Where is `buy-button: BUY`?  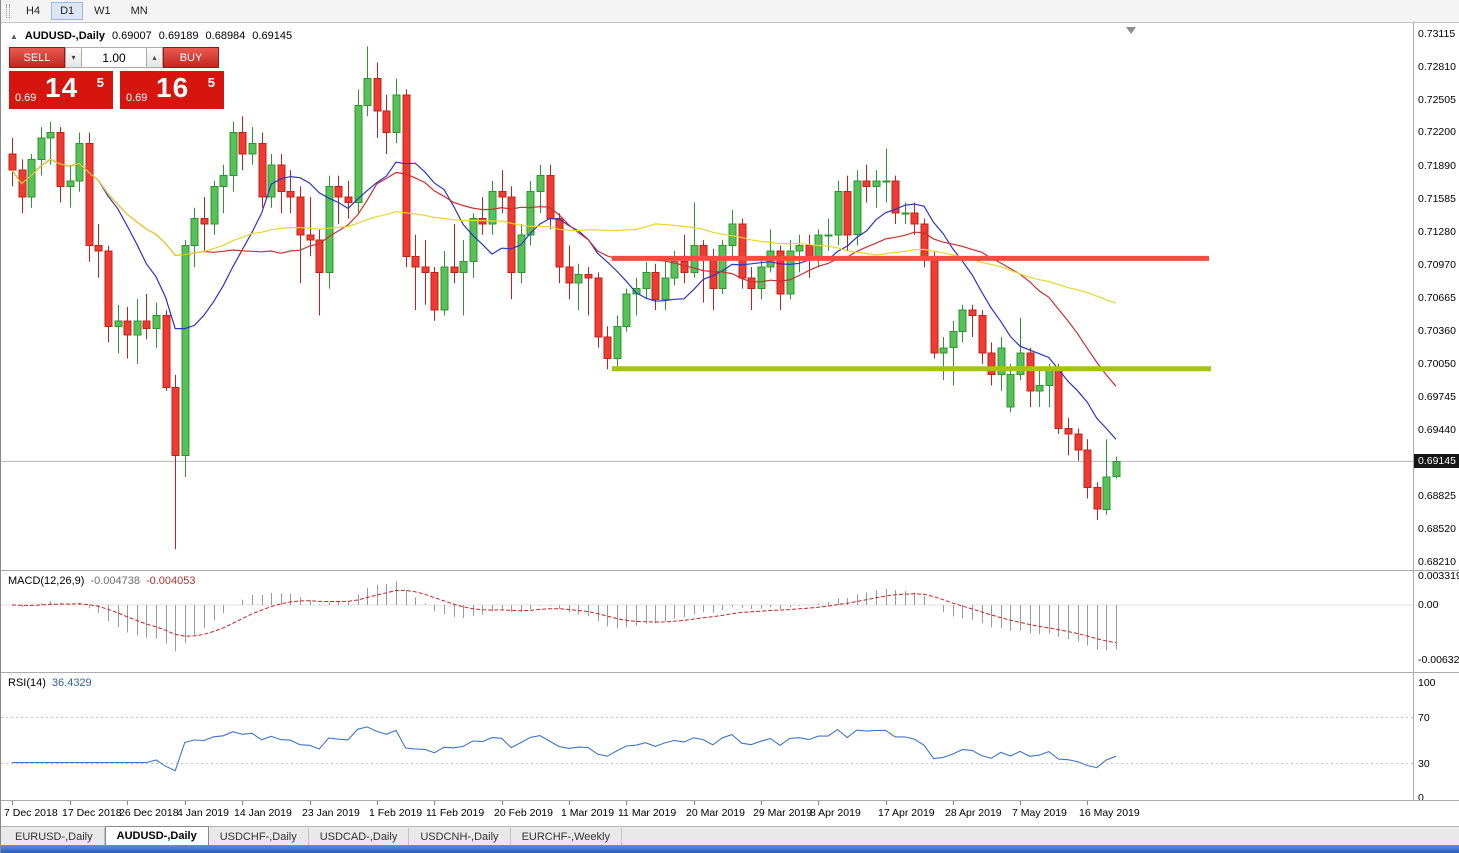
buy-button: BUY is located at coordinates (191, 57).